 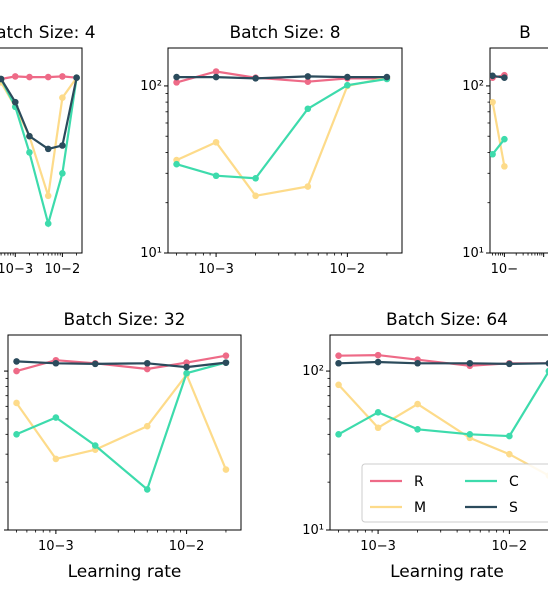 I want to click on legend-label-C: C, so click(x=514, y=482).